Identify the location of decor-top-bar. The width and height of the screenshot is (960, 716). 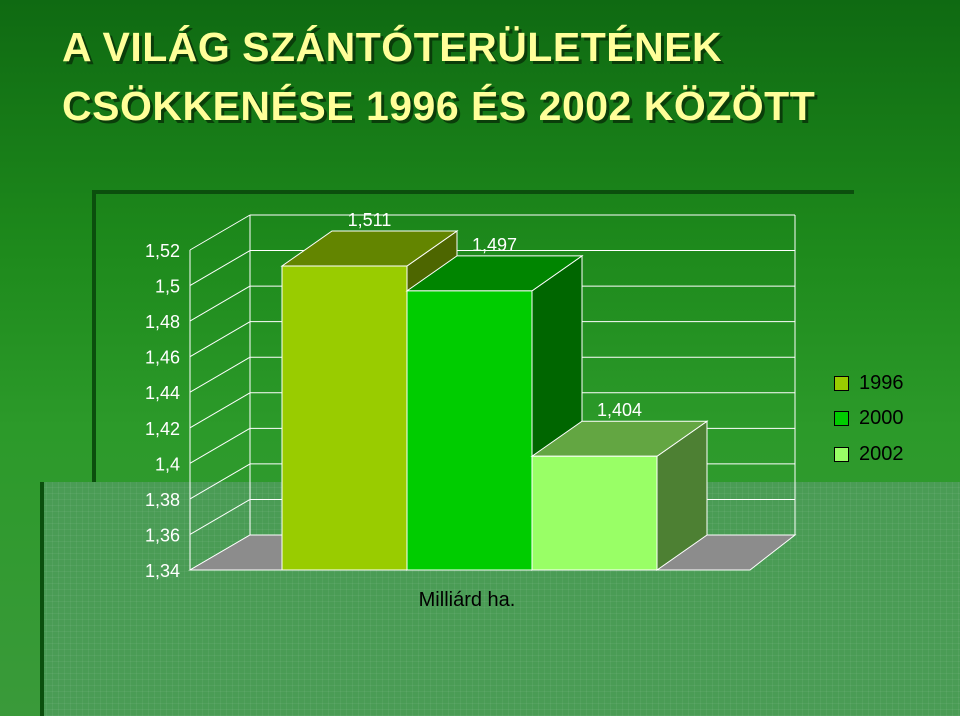
(473, 192).